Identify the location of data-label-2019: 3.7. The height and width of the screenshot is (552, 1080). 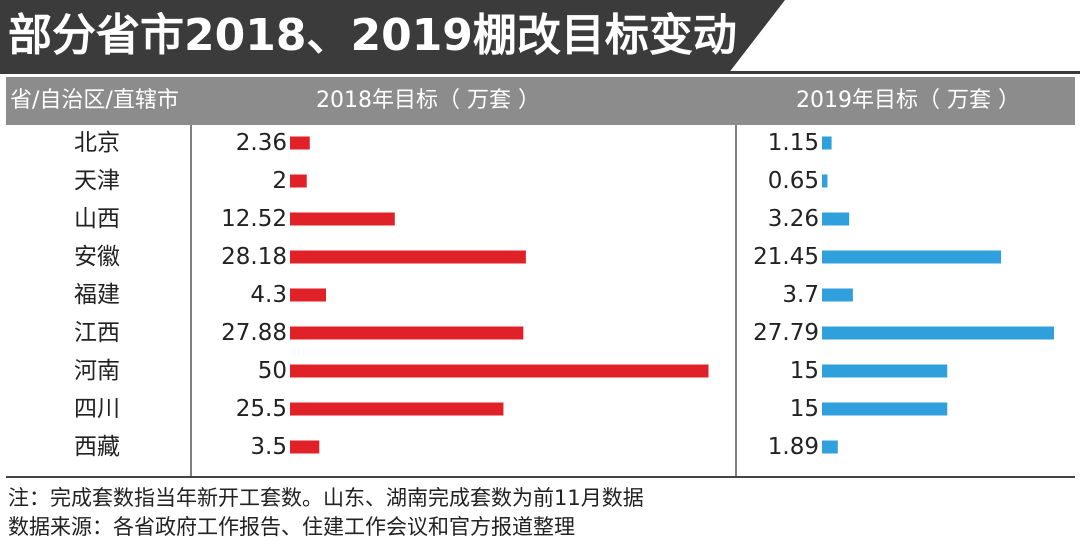
(800, 295).